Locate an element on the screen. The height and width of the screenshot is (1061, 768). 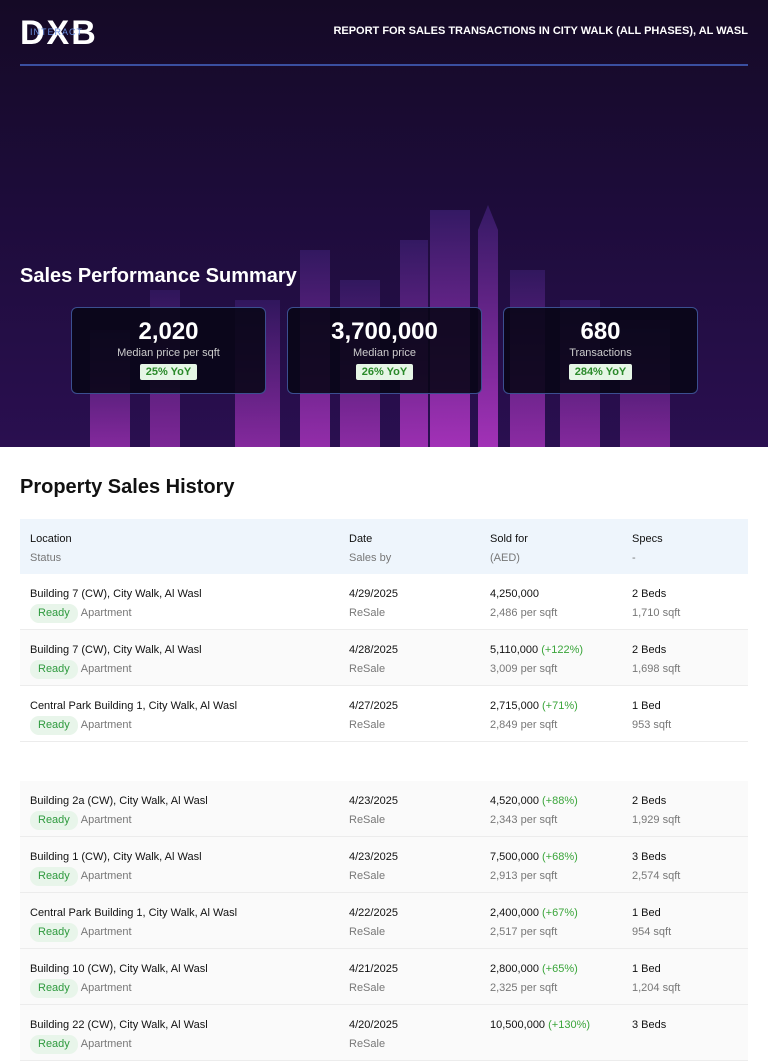
specs-cell: 1 Bed 953 sqft is located at coordinates (651, 716).